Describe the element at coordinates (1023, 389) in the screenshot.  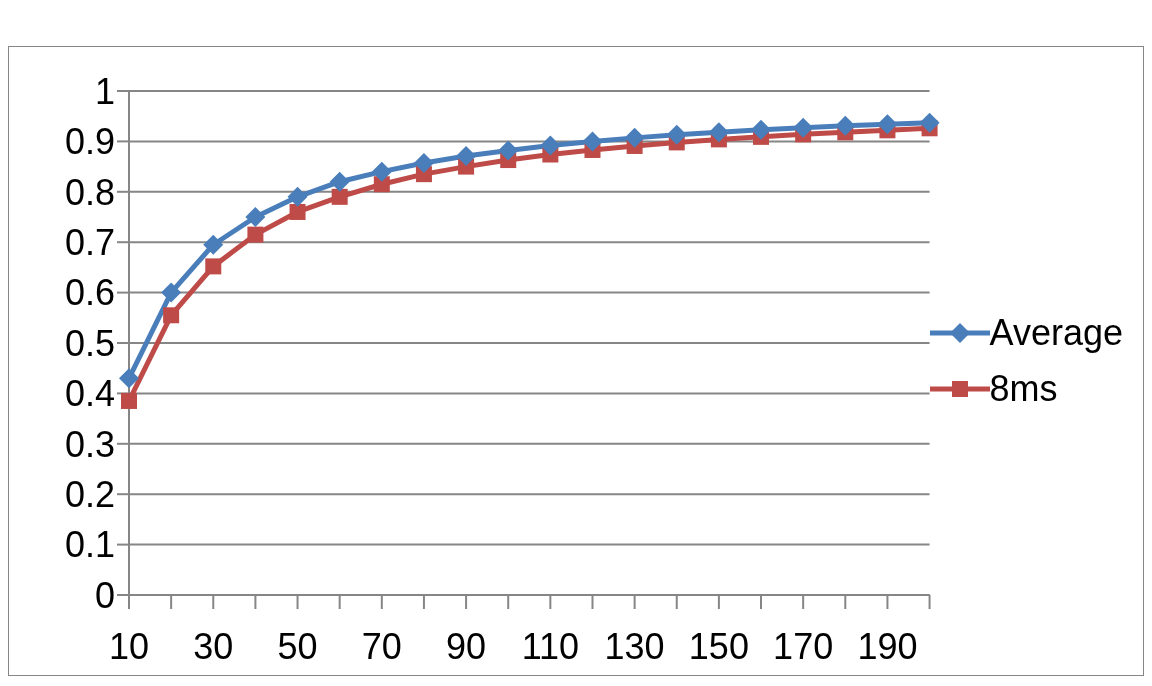
I see `legend-label: 8ms` at that location.